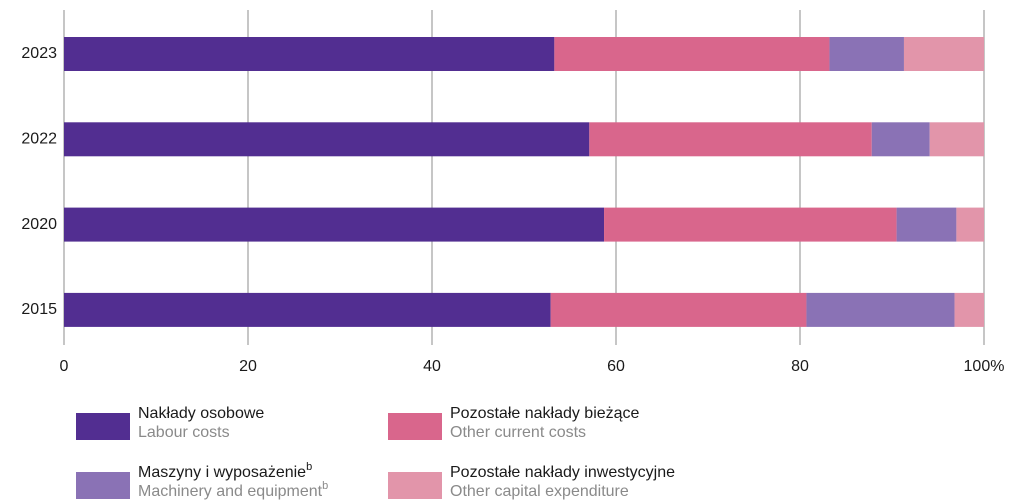 Image resolution: width=1020 pixels, height=501 pixels. I want to click on legend-name: Nakłady osobowe, so click(201, 413).